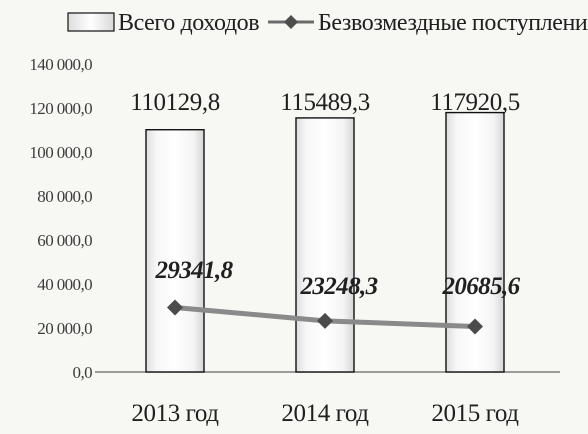 This screenshot has height=434, width=588. What do you see at coordinates (325, 413) in the screenshot?
I see `x-tick-label: 2014 год` at bounding box center [325, 413].